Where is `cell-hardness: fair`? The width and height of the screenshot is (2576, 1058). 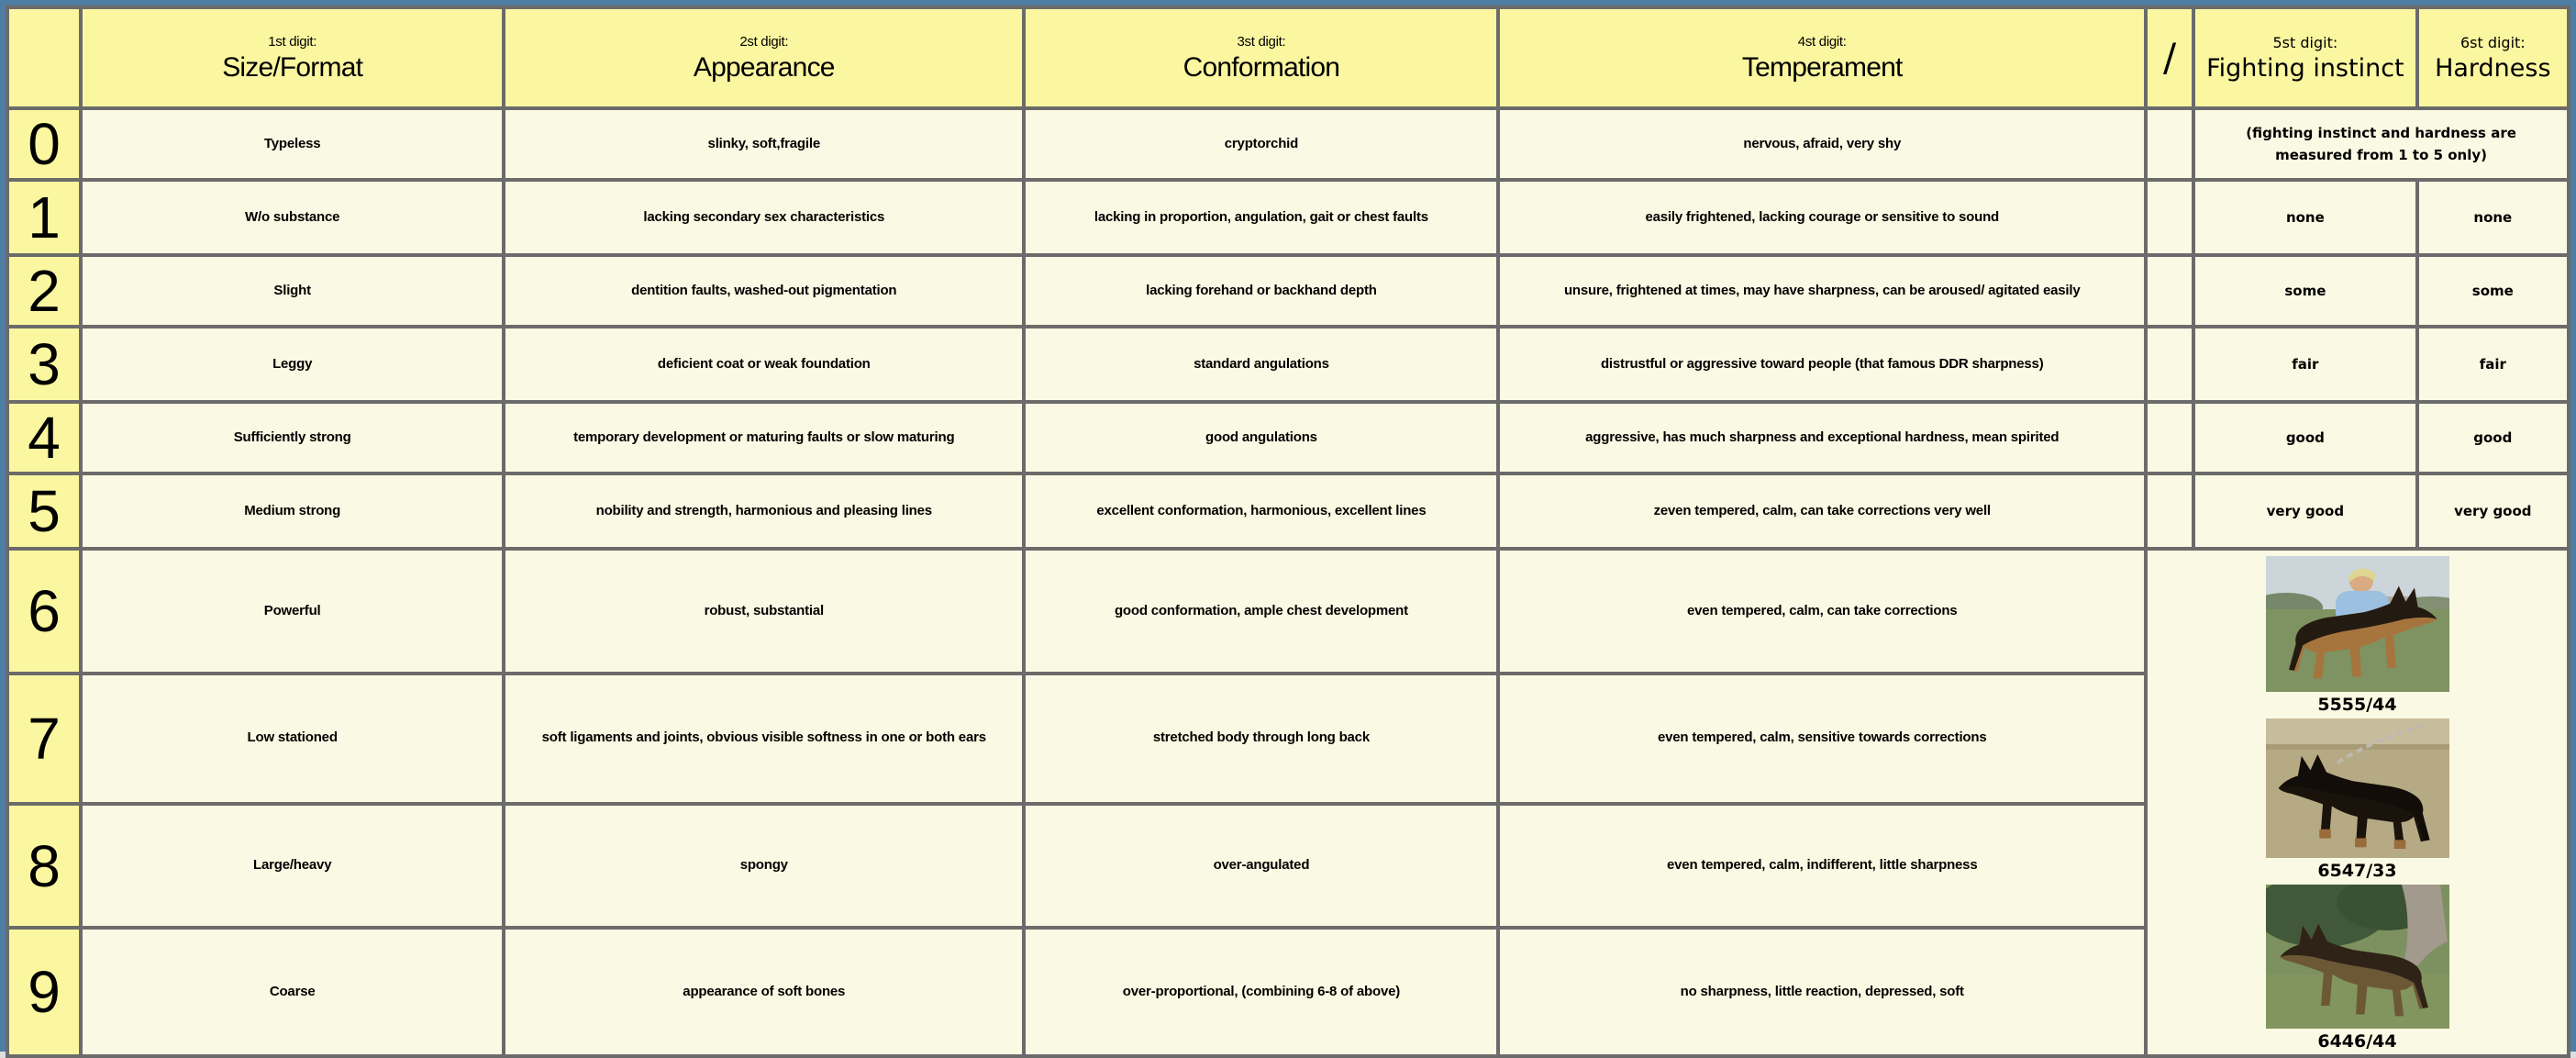 cell-hardness: fair is located at coordinates (2493, 365).